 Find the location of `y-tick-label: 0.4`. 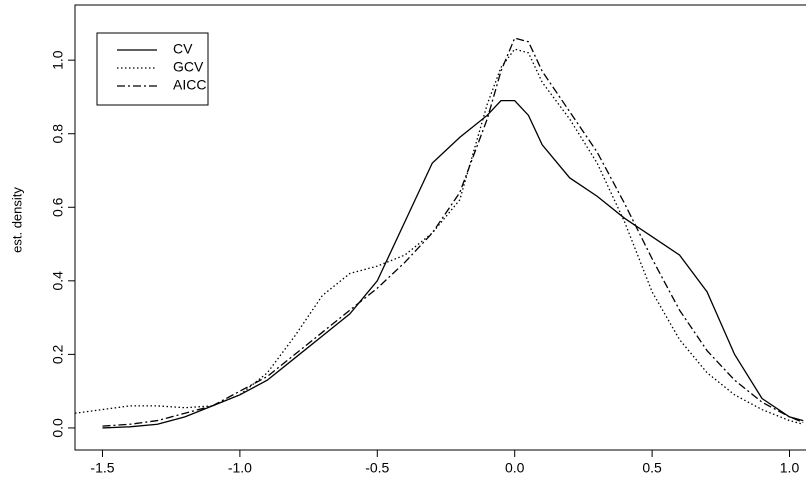

y-tick-label: 0.4 is located at coordinates (58, 281).